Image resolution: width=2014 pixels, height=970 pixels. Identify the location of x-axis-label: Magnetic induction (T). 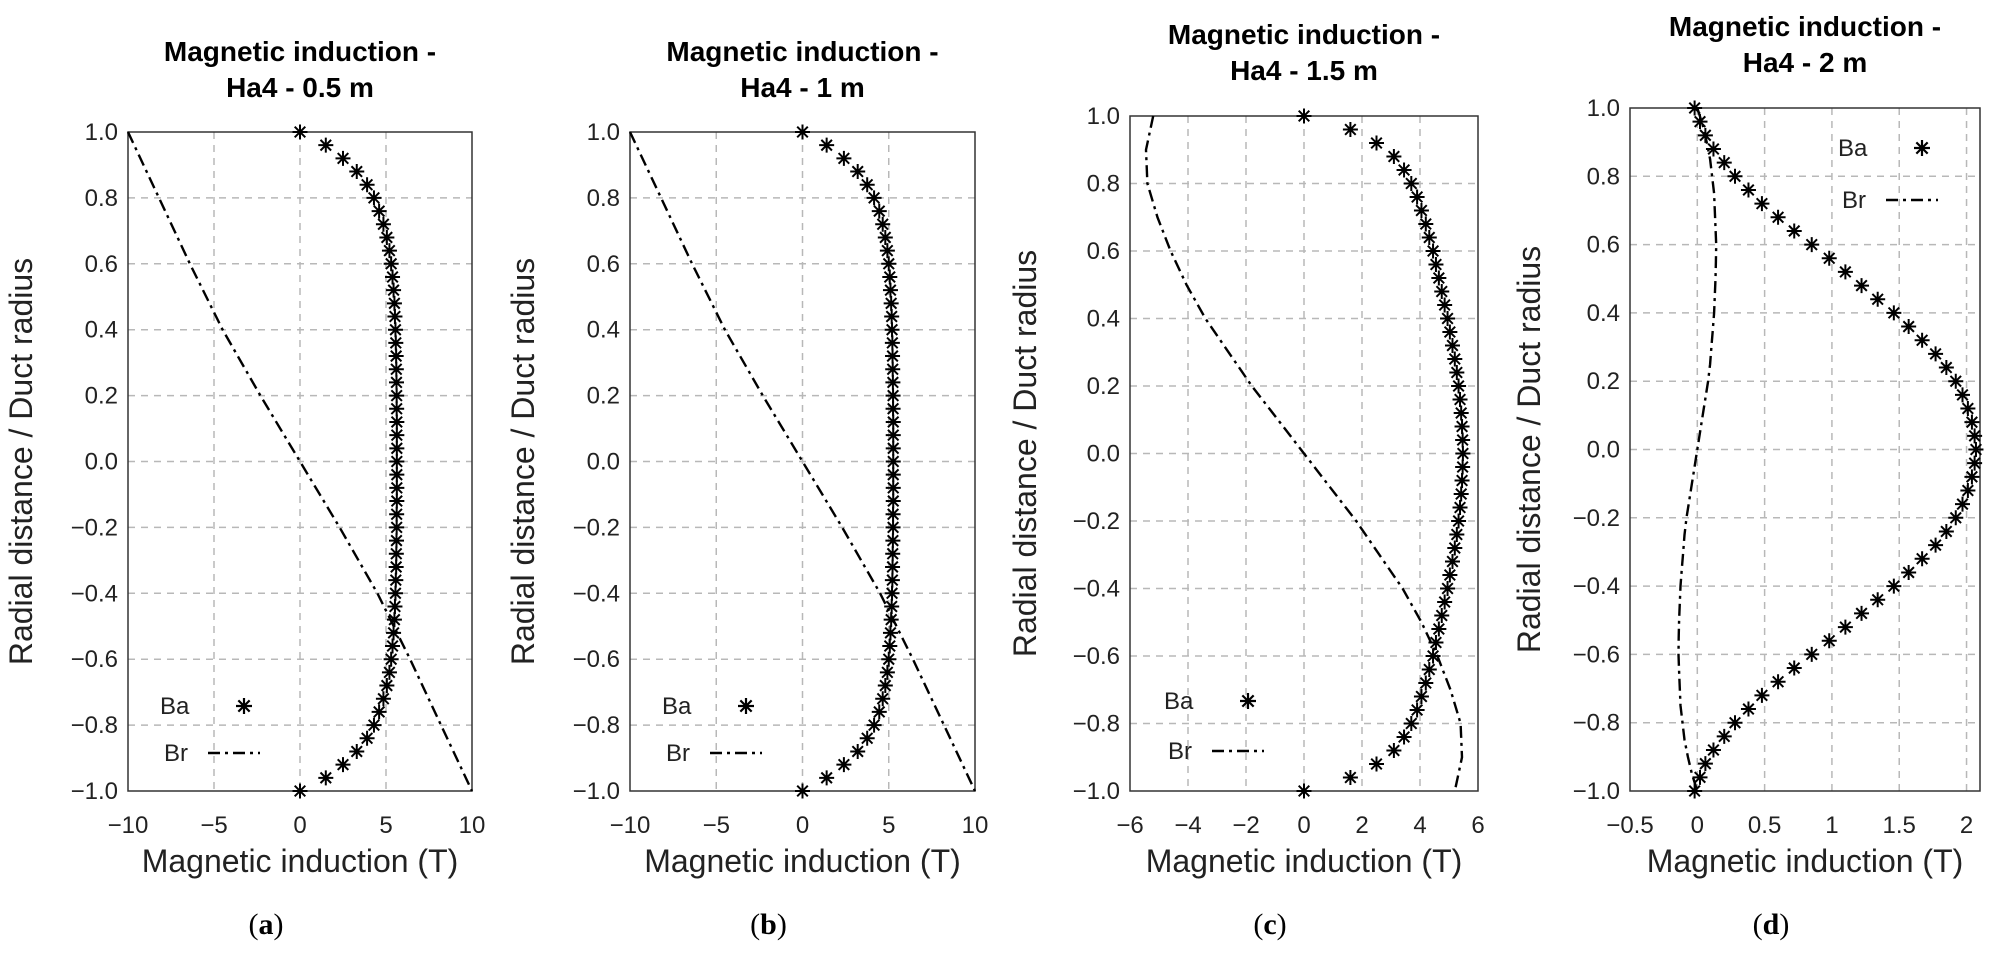
(1805, 861).